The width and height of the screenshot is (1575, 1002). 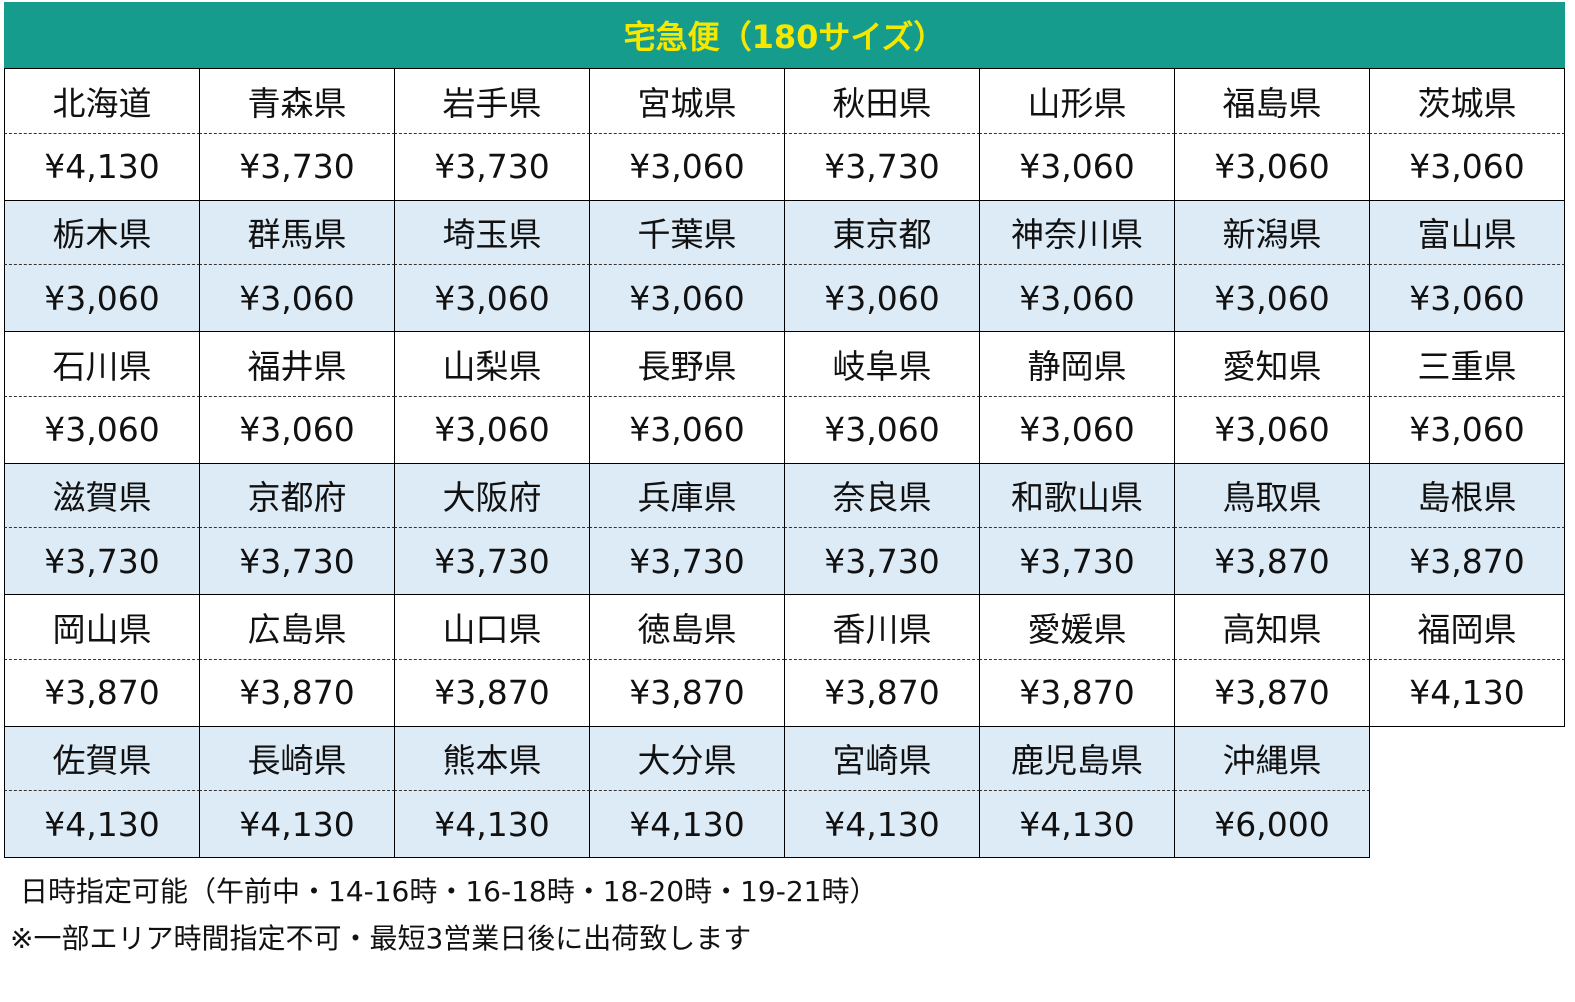 What do you see at coordinates (102, 758) in the screenshot?
I see `prefecture-name: 佐賀県` at bounding box center [102, 758].